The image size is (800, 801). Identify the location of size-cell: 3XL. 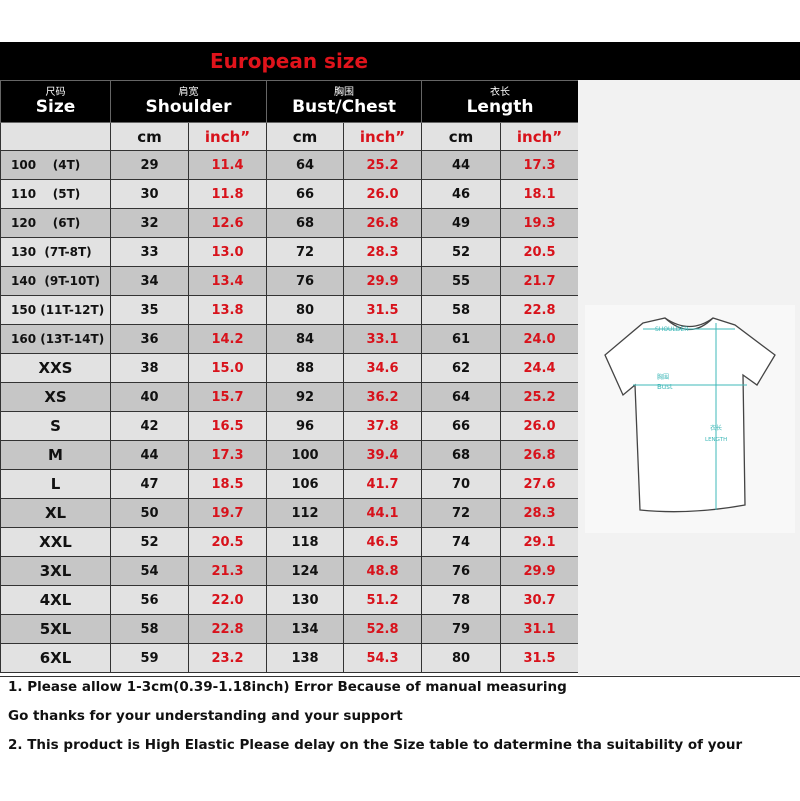
(55, 571).